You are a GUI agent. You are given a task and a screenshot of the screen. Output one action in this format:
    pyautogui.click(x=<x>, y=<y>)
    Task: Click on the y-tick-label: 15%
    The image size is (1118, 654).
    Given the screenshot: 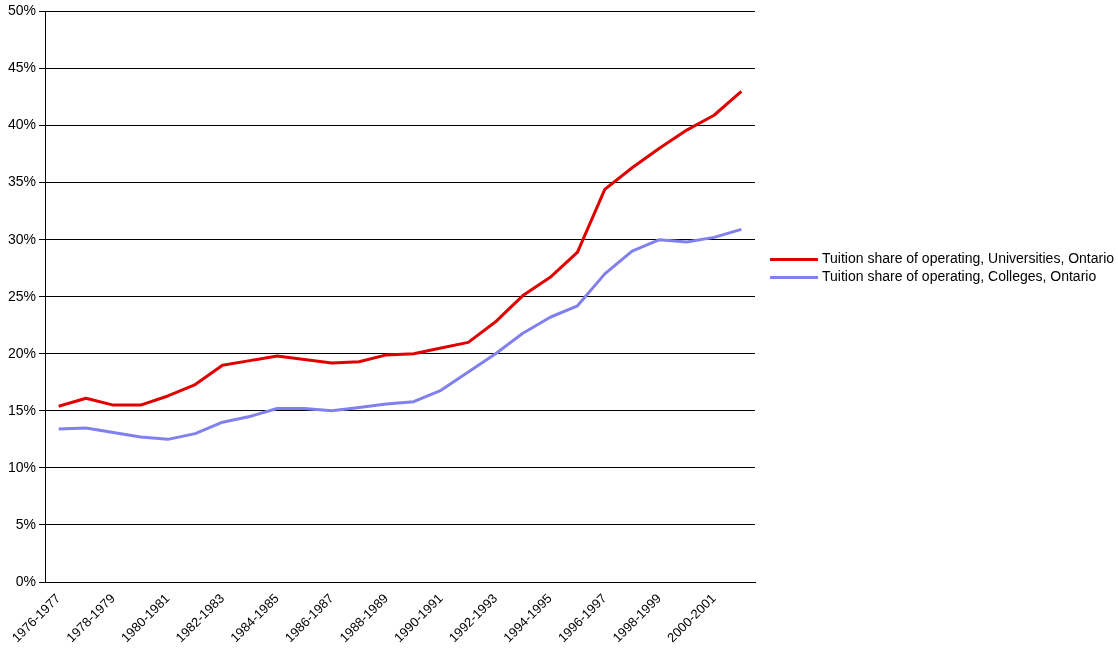 What is the action you would take?
    pyautogui.click(x=22, y=409)
    